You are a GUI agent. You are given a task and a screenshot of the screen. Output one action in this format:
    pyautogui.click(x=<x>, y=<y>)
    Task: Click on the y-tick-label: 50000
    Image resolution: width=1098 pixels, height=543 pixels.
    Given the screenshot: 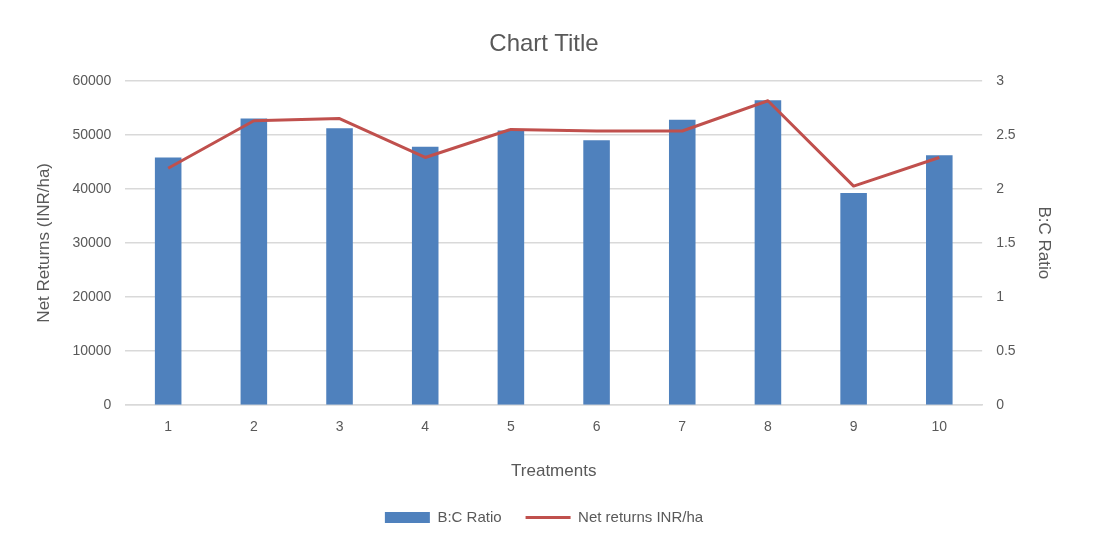 What is the action you would take?
    pyautogui.click(x=92, y=133)
    